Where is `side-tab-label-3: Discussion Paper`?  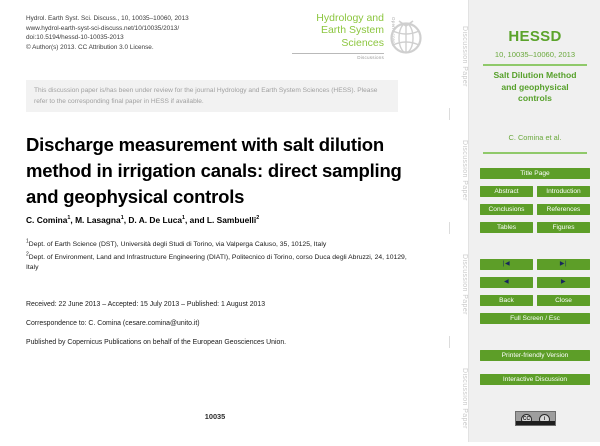 side-tab-label-3: Discussion Paper is located at coordinates (464, 284).